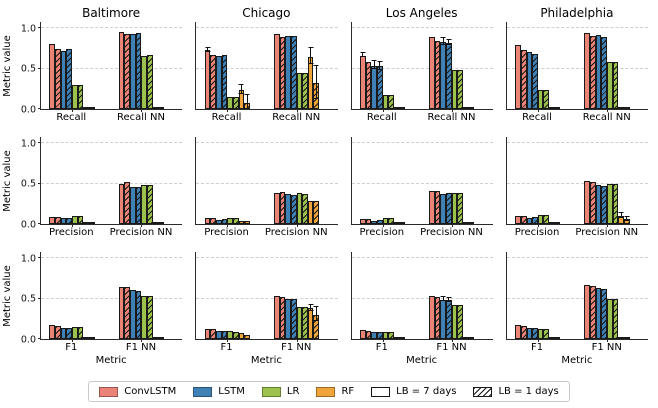 Image resolution: width=658 pixels, height=408 pixels. I want to click on legend-label: RF, so click(348, 391).